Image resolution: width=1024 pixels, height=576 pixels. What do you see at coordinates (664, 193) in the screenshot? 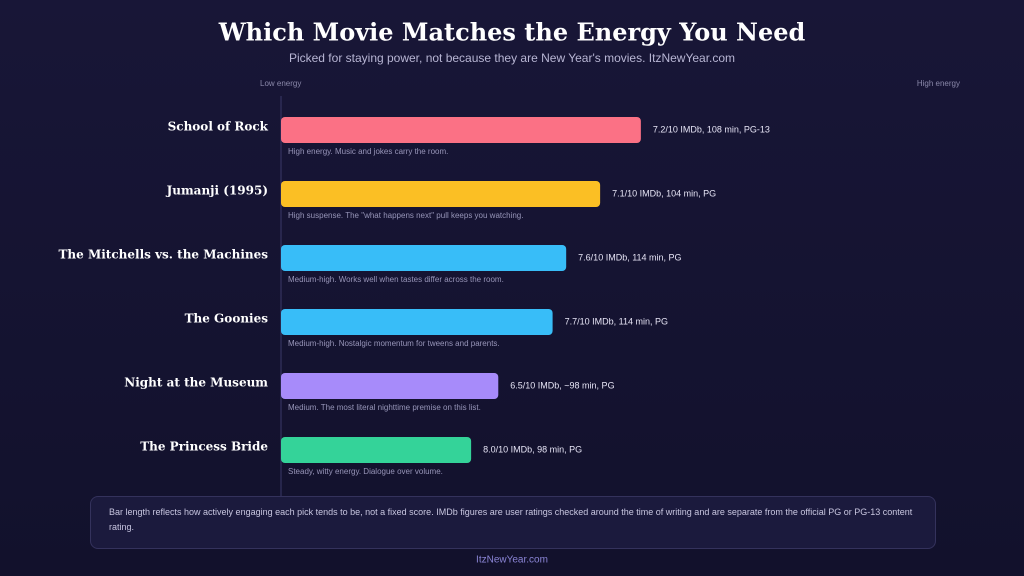
I see `bar-detail: 7.1/10 IMDb, 104 min, PG` at bounding box center [664, 193].